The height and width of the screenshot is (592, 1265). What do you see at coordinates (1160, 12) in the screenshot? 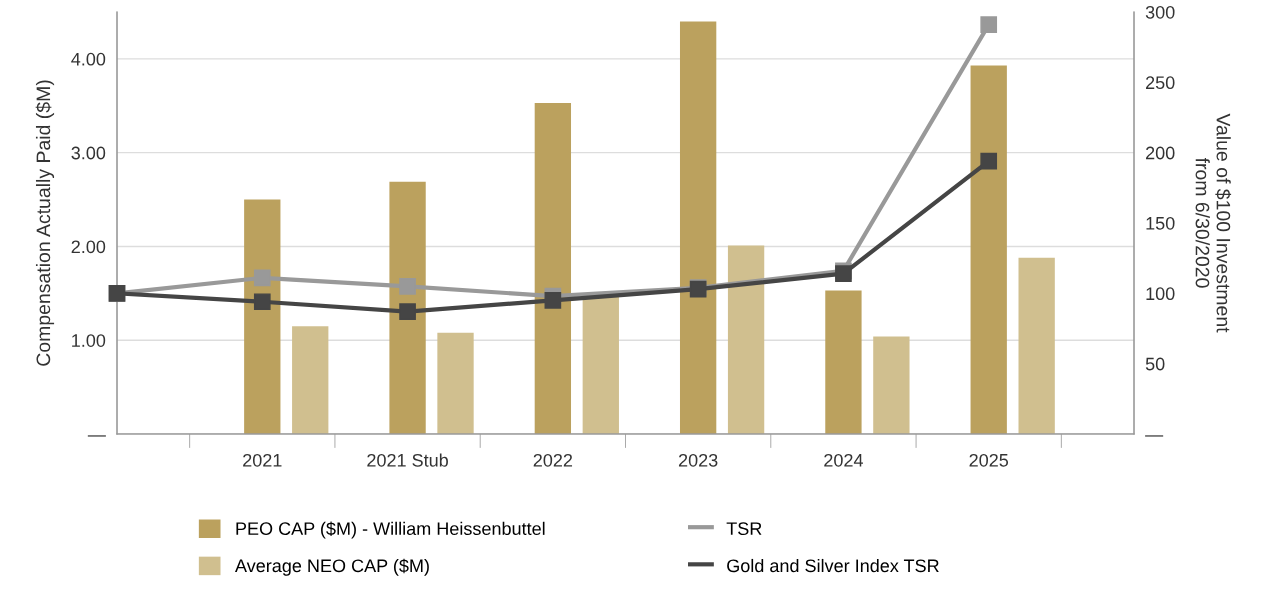
I see `y2-tick-label: 300` at bounding box center [1160, 12].